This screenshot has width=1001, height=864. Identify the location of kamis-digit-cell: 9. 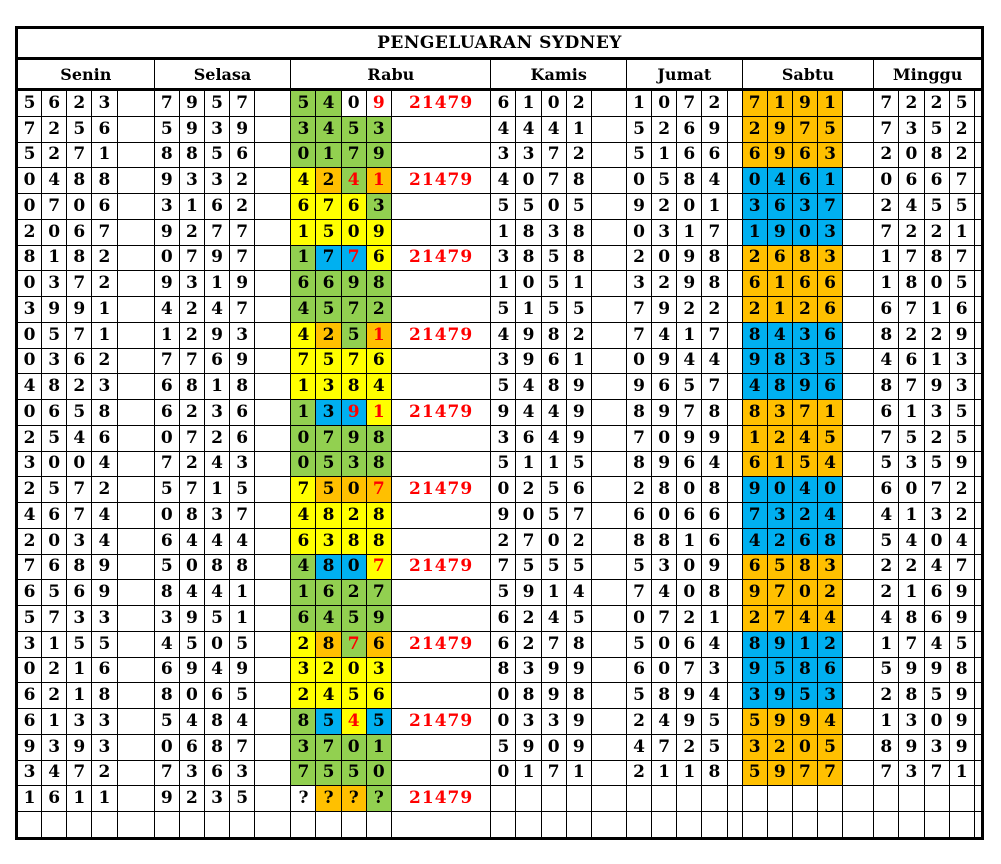
(528, 592).